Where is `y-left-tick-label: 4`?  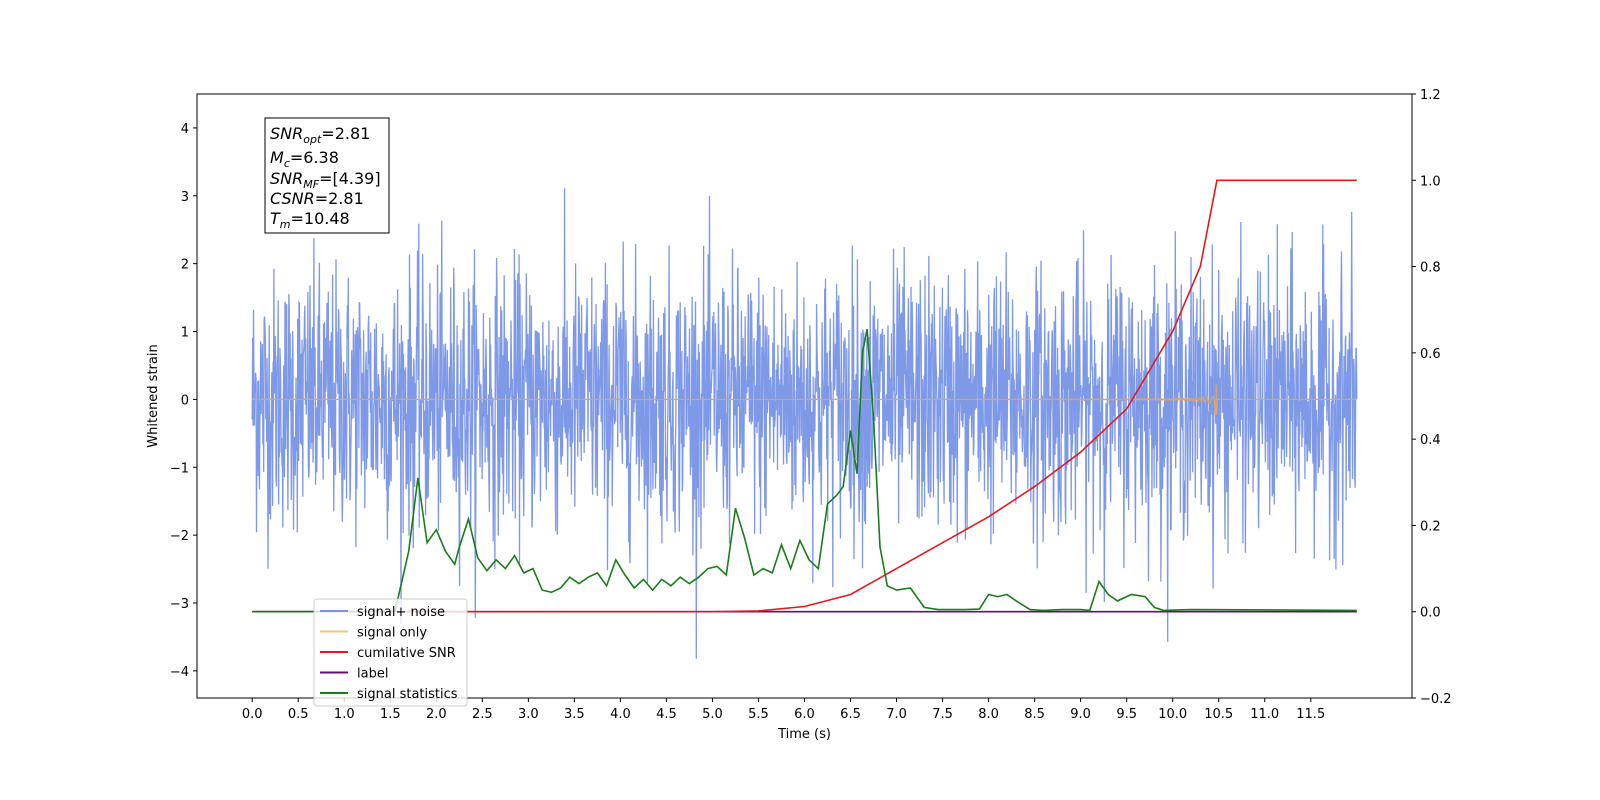 y-left-tick-label: 4 is located at coordinates (185, 129).